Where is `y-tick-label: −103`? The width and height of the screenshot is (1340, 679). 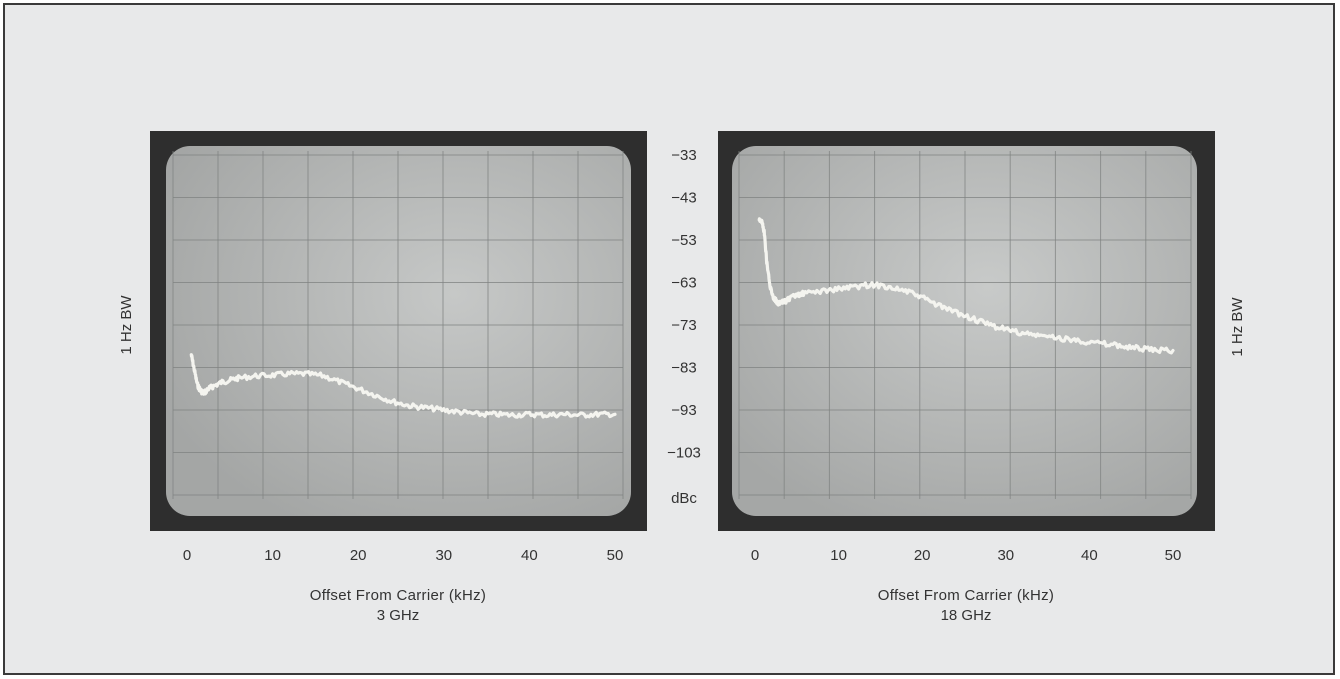
y-tick-label: −103 is located at coordinates (684, 453).